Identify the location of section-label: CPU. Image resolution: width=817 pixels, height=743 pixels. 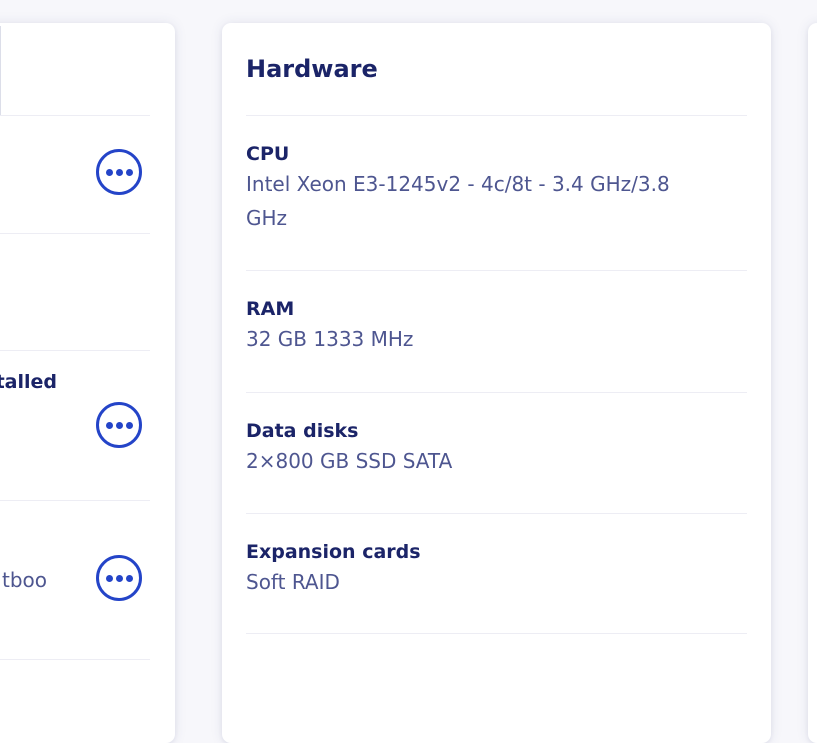
(268, 154).